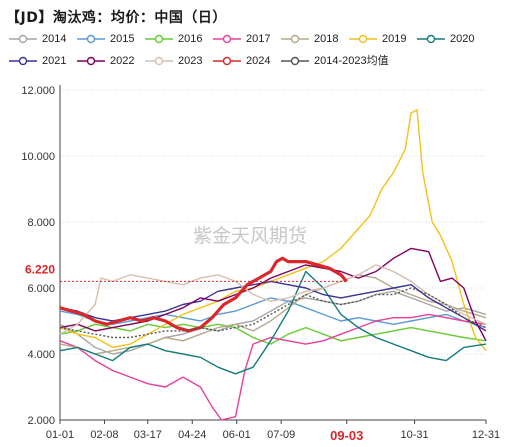 The image size is (508, 447). I want to click on legend-label: 2024, so click(258, 61).